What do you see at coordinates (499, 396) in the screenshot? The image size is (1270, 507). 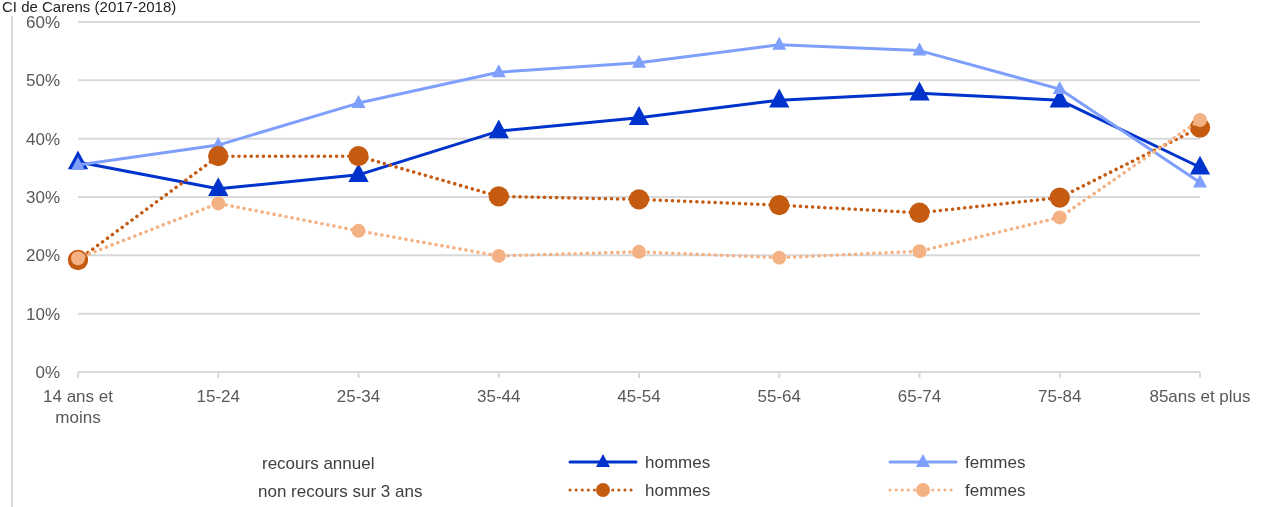 I see `x-tick-label: 35-44` at bounding box center [499, 396].